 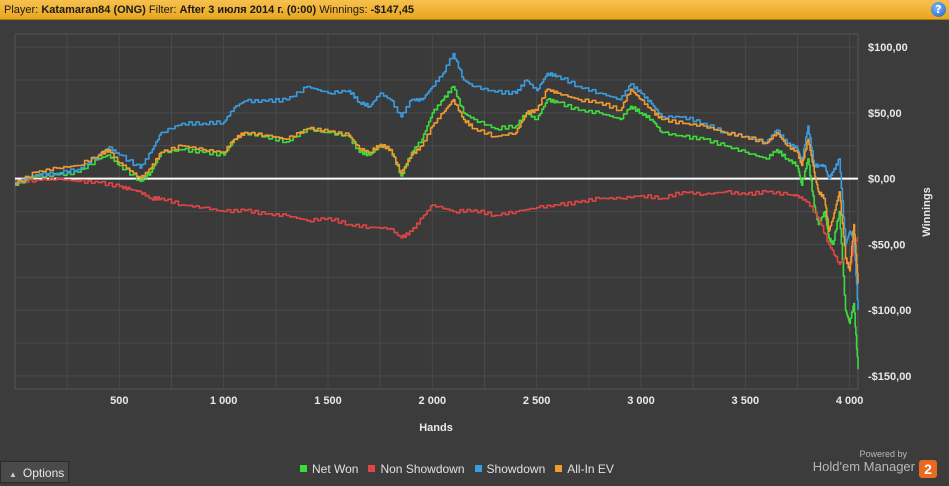 I want to click on x-tick-label: 3 000, so click(x=641, y=401).